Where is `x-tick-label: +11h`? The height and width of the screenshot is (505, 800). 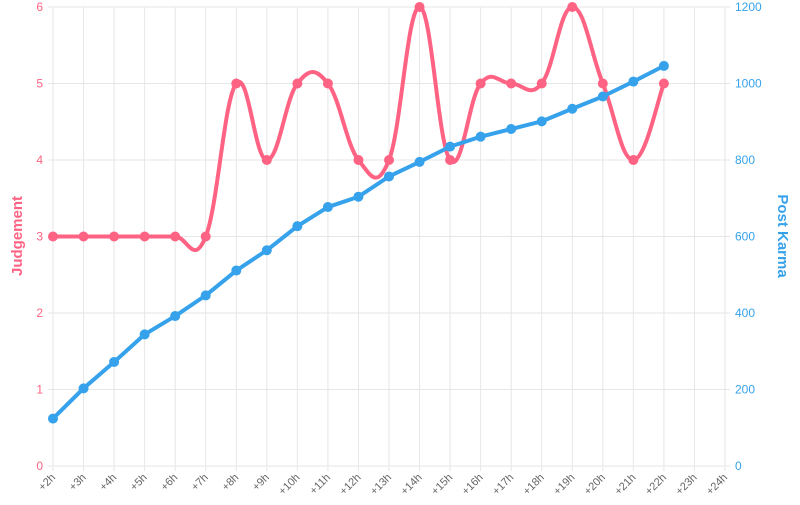 x-tick-label: +11h is located at coordinates (320, 484).